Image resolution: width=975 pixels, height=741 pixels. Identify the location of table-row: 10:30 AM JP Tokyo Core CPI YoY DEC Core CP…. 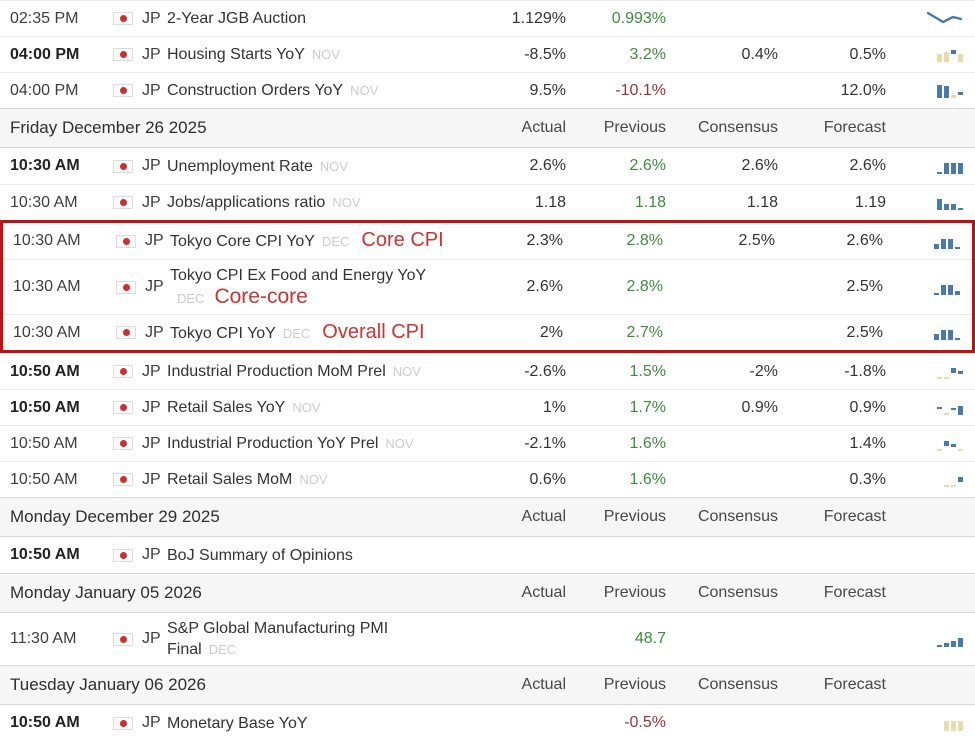
(487, 241).